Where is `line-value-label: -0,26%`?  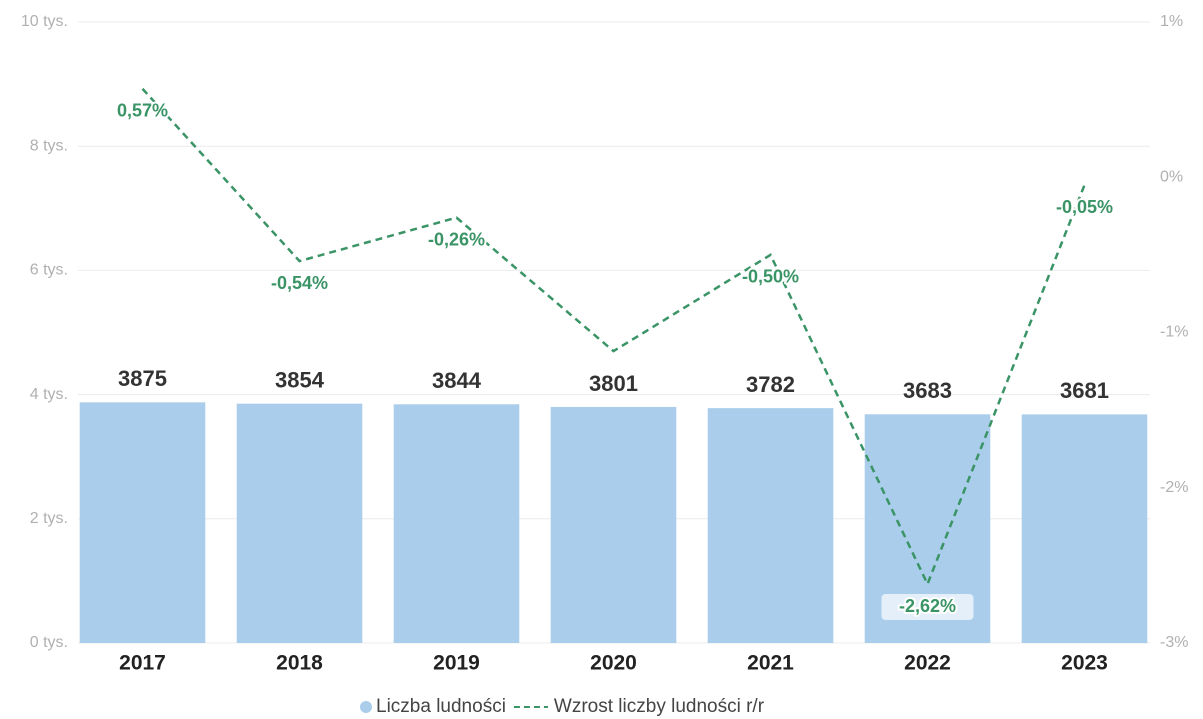 line-value-label: -0,26% is located at coordinates (456, 239).